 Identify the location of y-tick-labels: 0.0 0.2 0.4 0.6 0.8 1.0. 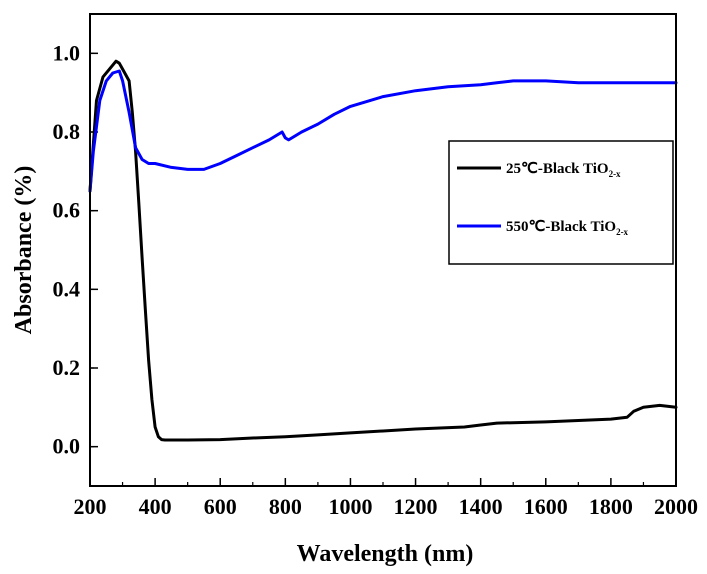
(67, 249).